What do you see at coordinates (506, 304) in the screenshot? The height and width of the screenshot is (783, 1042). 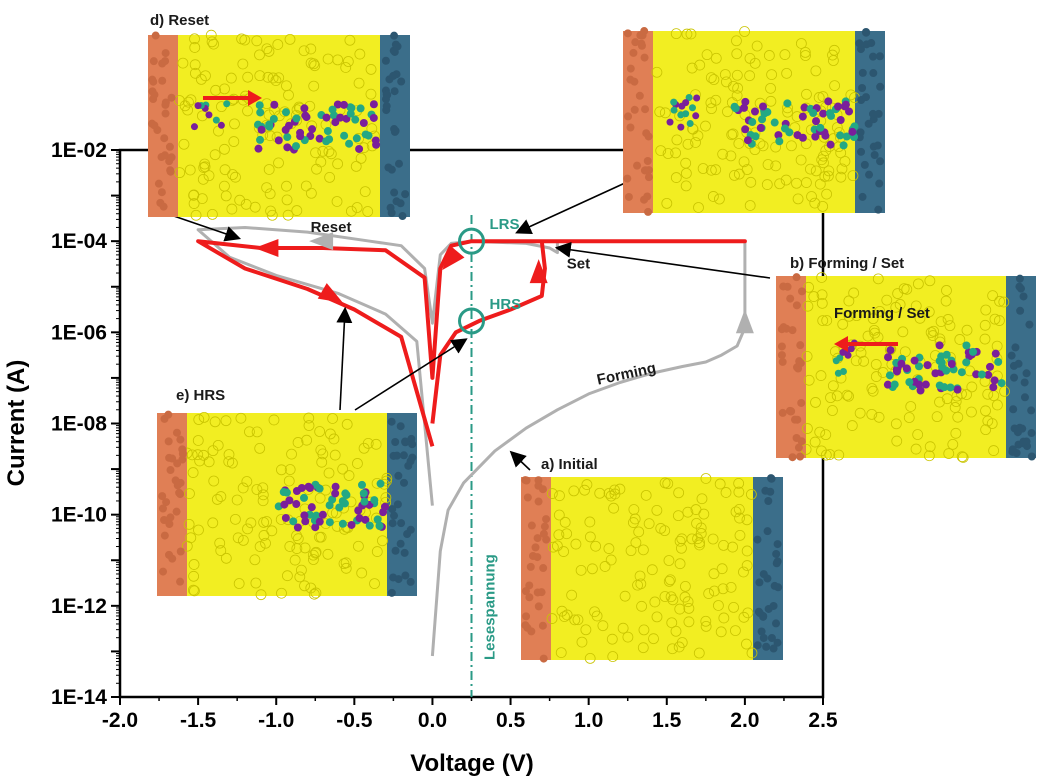 I see `state-marker-label: HRS` at bounding box center [506, 304].